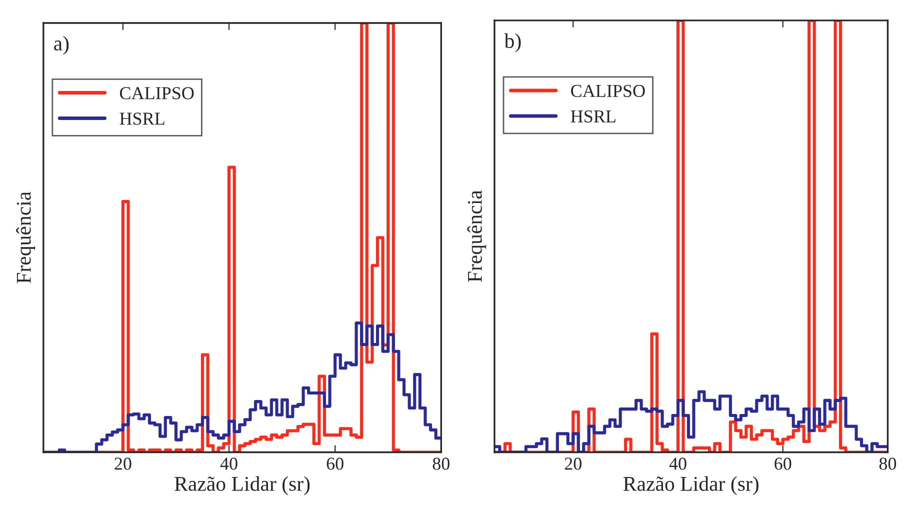 This screenshot has width=904, height=511. What do you see at coordinates (61, 45) in the screenshot?
I see `annotation: a)` at bounding box center [61, 45].